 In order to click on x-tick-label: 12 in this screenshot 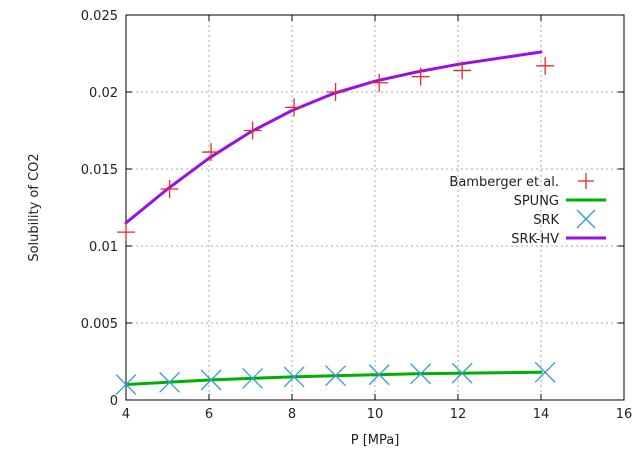, I will do `click(458, 414)`.